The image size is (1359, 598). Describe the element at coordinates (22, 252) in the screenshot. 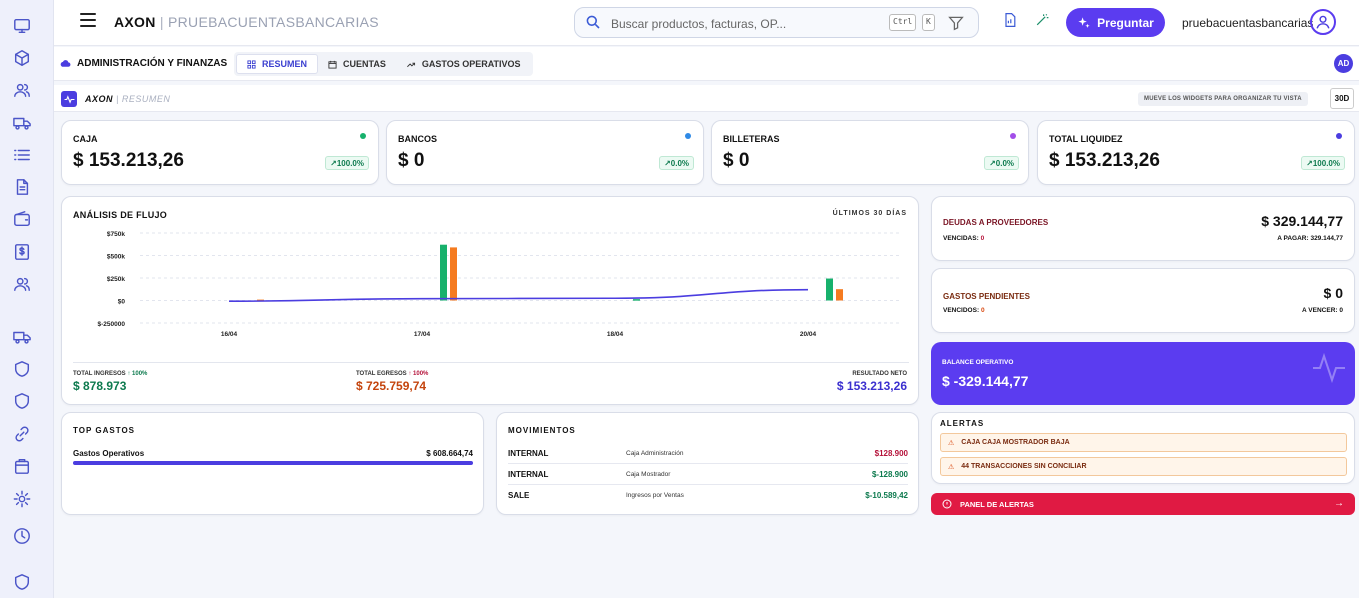

I see `dollar-icon` at that location.